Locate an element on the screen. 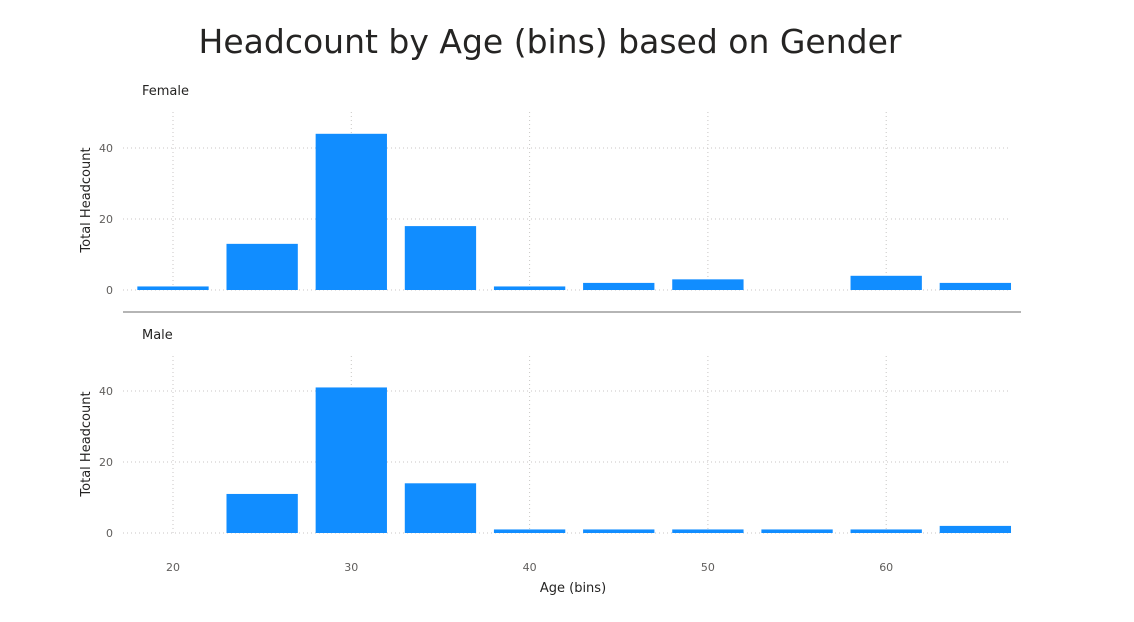  x-tick-label: 50 is located at coordinates (708, 567).